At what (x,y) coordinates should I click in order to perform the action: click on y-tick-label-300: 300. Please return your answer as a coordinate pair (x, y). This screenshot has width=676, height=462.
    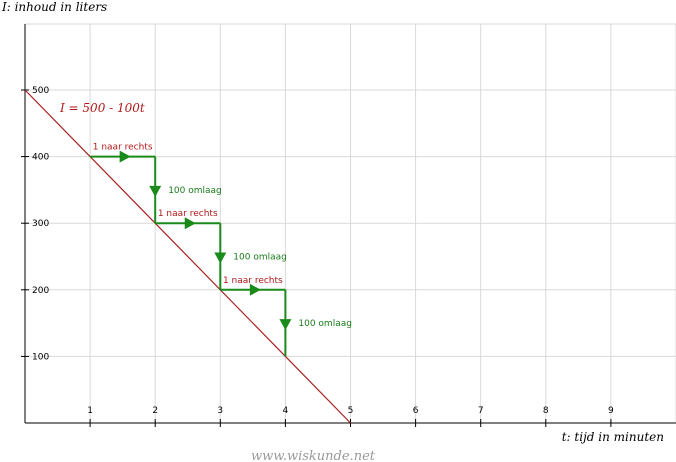
    Looking at the image, I should click on (40, 224).